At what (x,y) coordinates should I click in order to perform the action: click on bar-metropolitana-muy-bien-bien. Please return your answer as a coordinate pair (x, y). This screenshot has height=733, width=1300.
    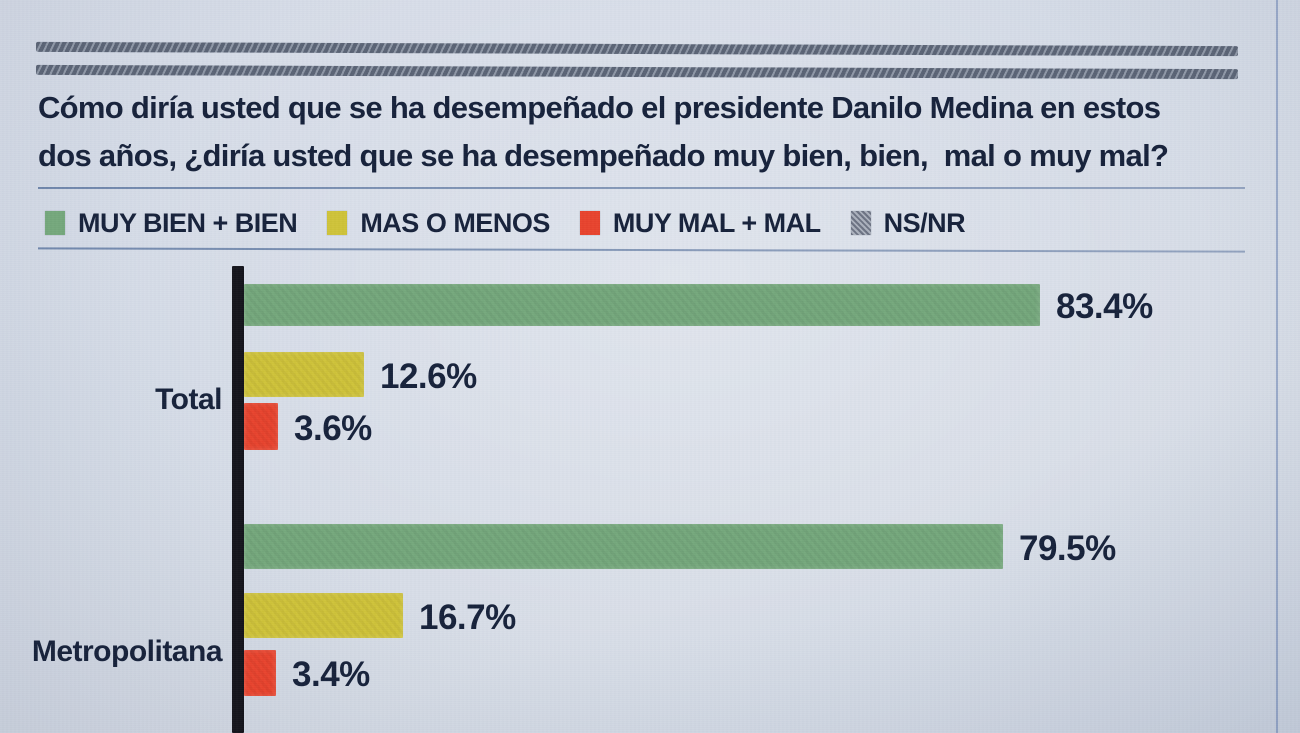
    Looking at the image, I should click on (623, 546).